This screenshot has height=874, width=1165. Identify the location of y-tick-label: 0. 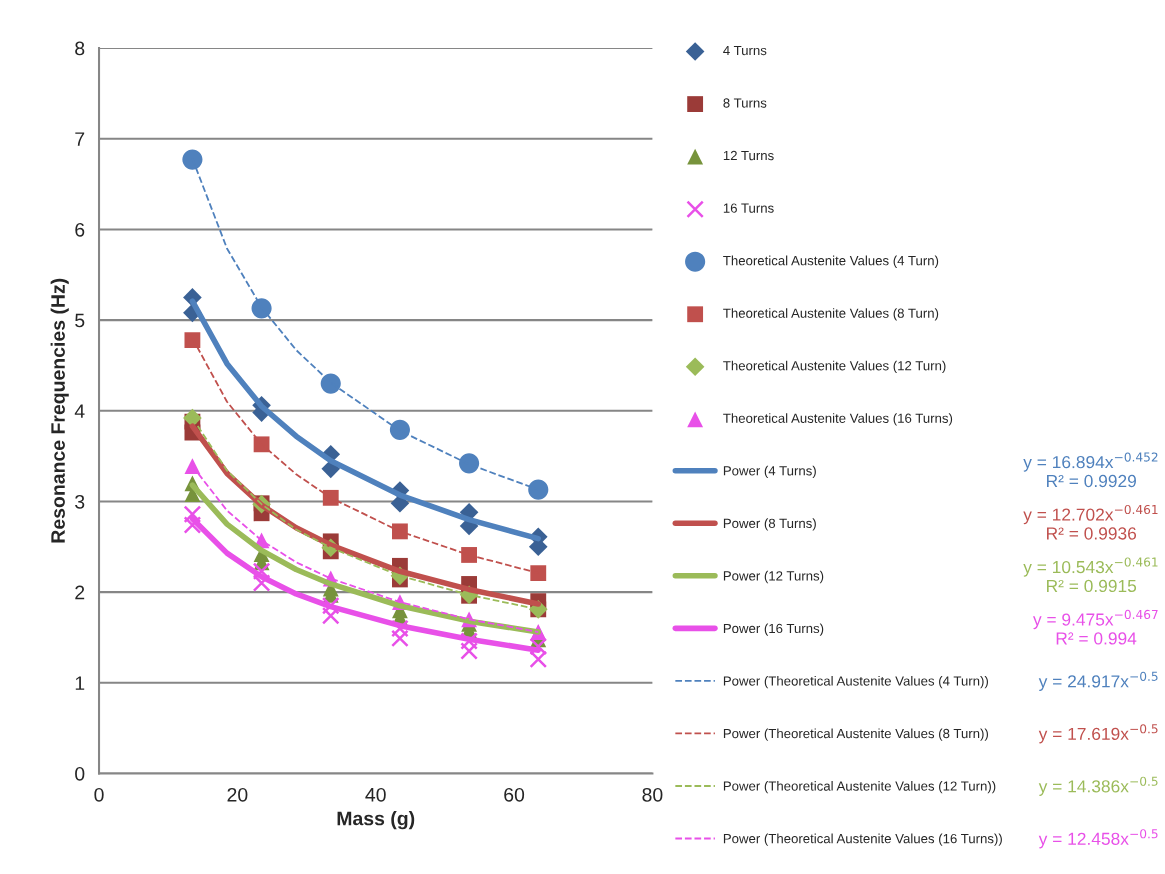
(80, 773).